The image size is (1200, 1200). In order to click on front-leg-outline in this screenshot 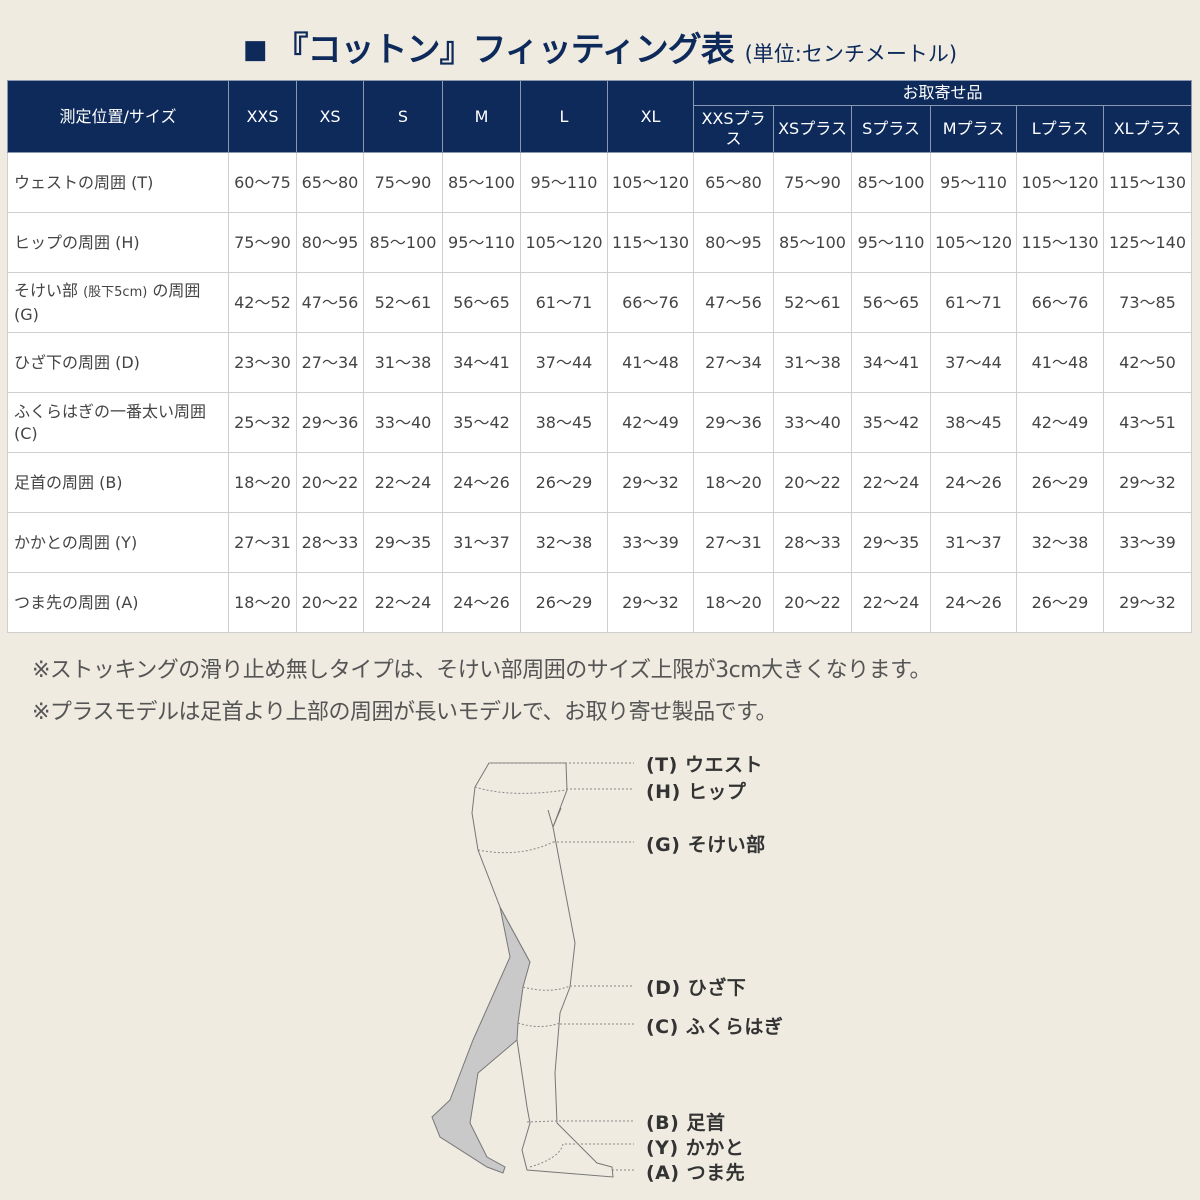, I will do `click(542, 970)`.